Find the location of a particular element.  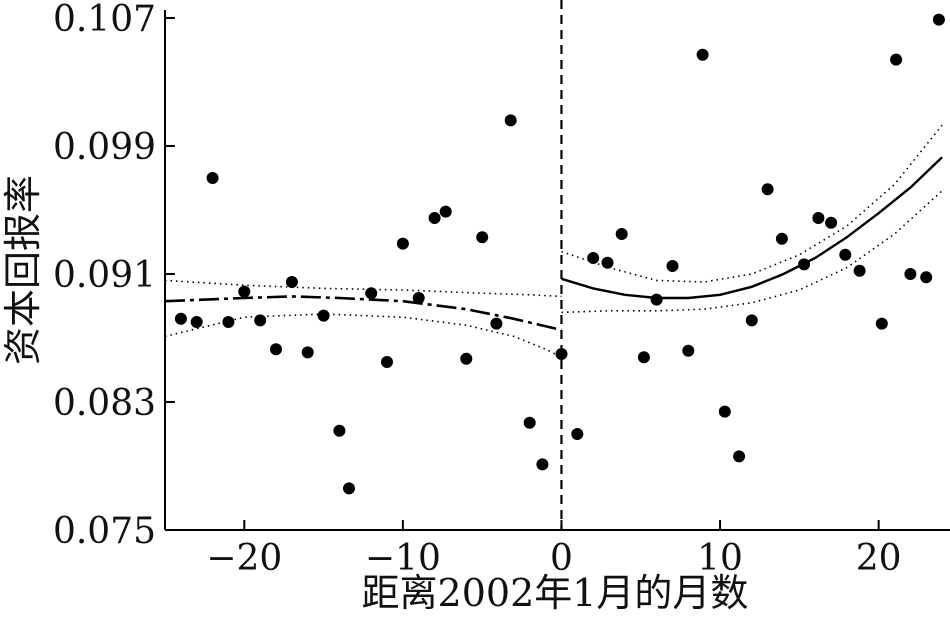

y-ticks: 0.075 0.083 0.091 0.099 0.107 is located at coordinates (114, 276).